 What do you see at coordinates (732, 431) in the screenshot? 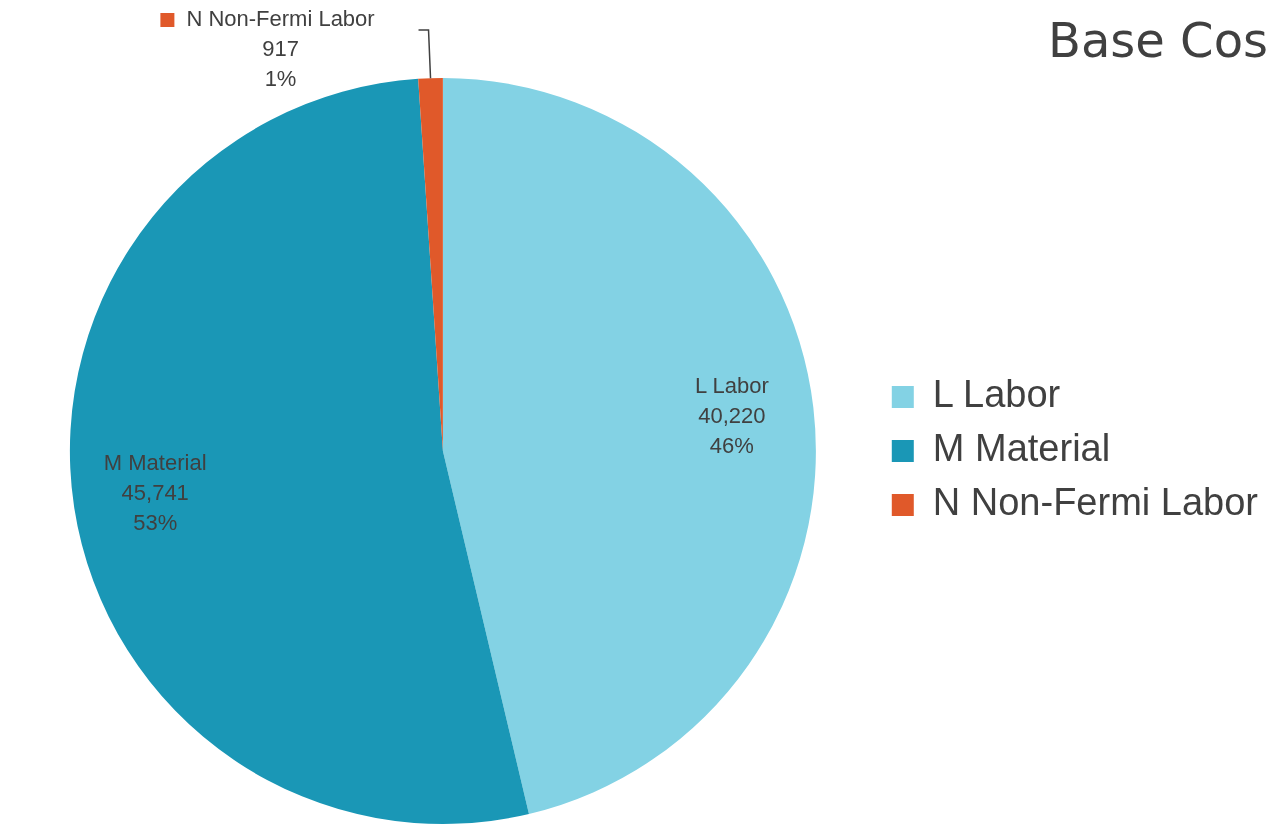
I see `data-label: 40,220 46%` at bounding box center [732, 431].